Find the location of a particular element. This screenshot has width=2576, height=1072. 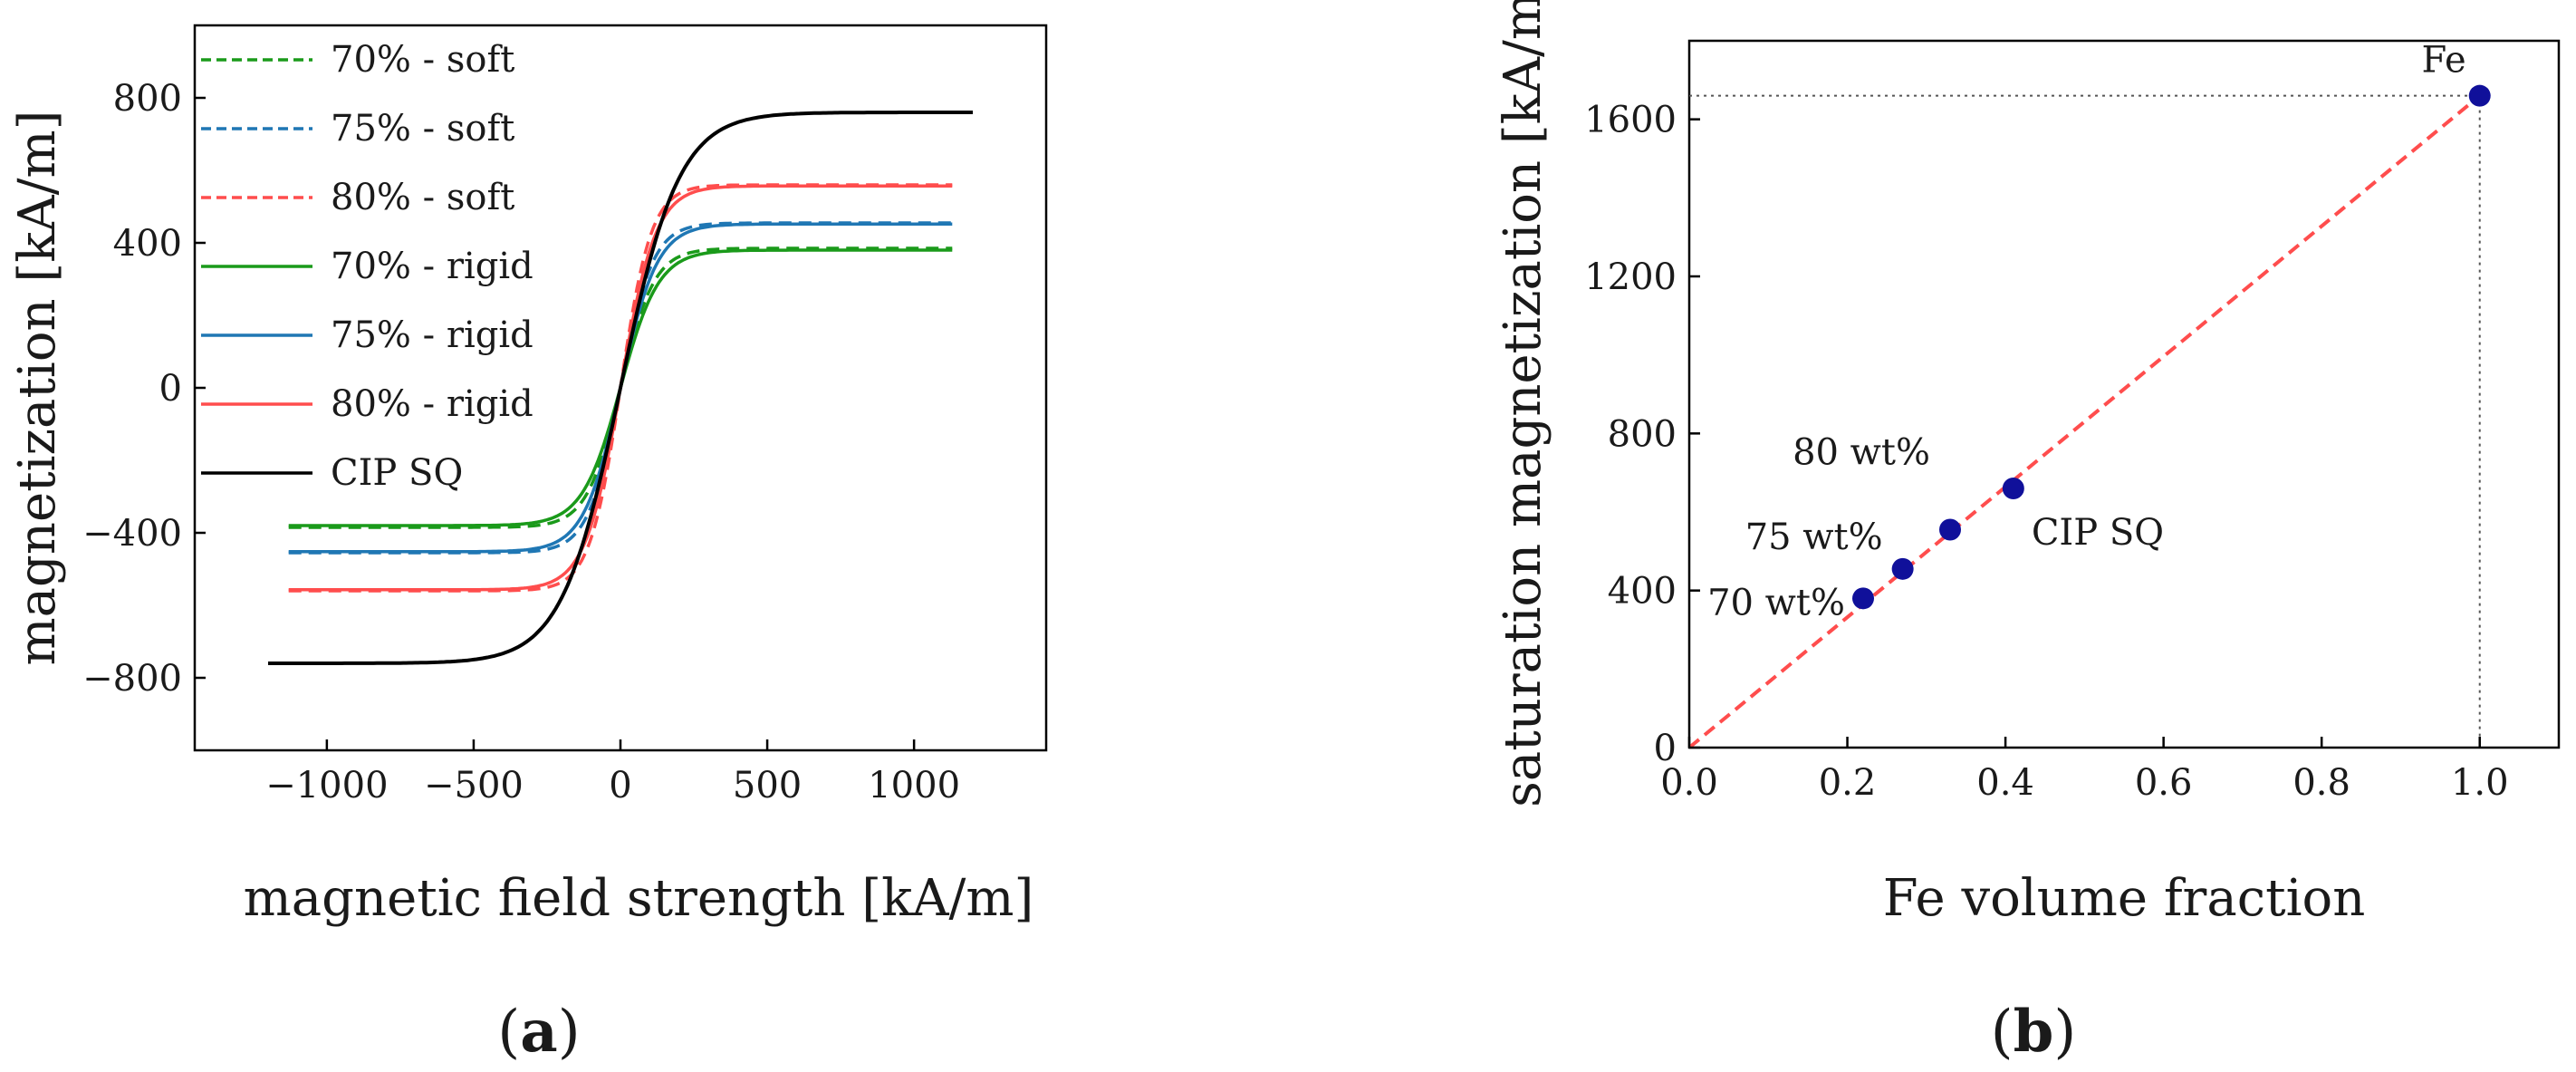

panel-a-y-tick-label: −400 is located at coordinates (132, 534).